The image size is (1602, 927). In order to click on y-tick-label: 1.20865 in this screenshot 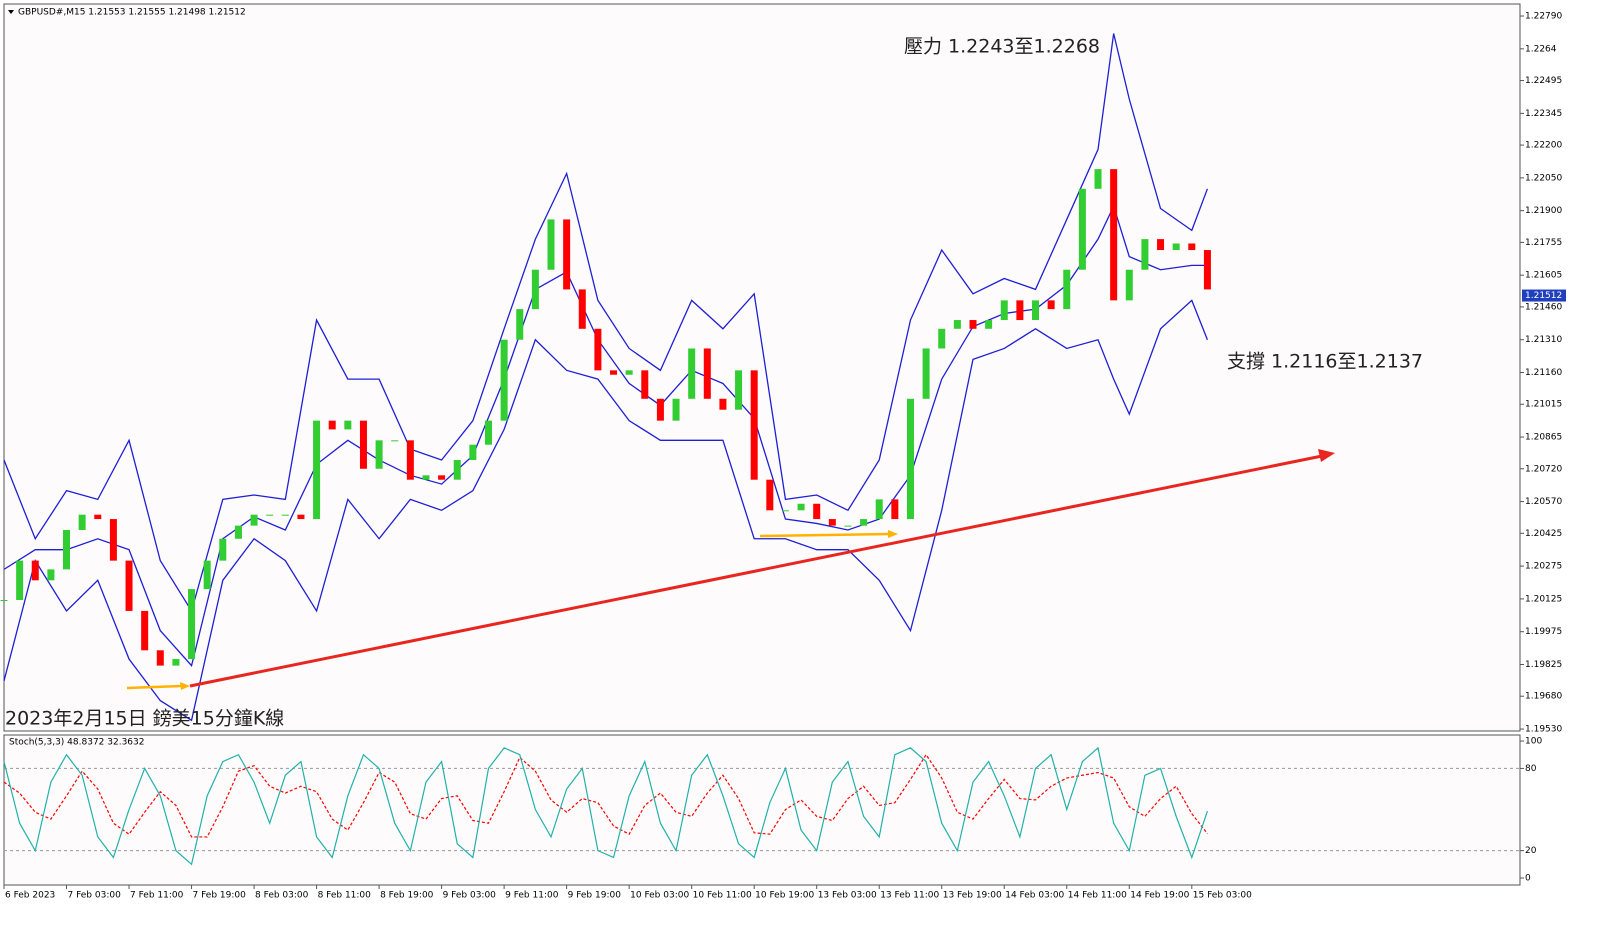, I will do `click(1543, 438)`.